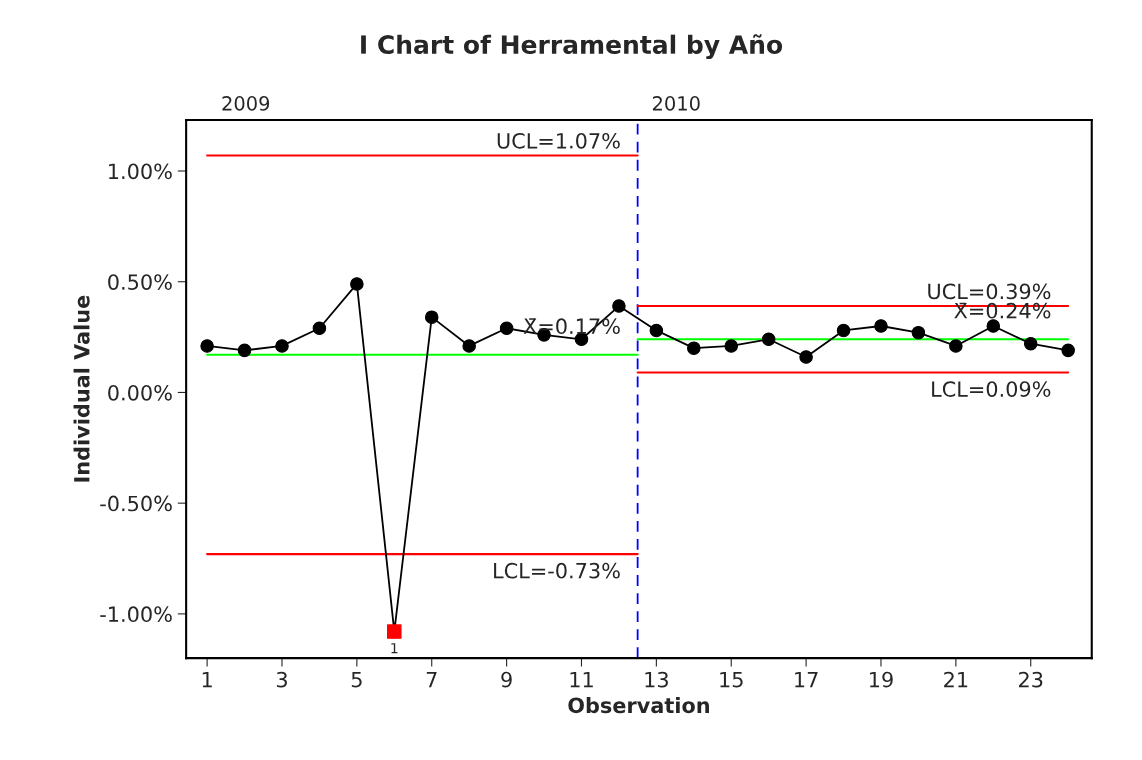  I want to click on x-tick-label: 17, so click(806, 680).